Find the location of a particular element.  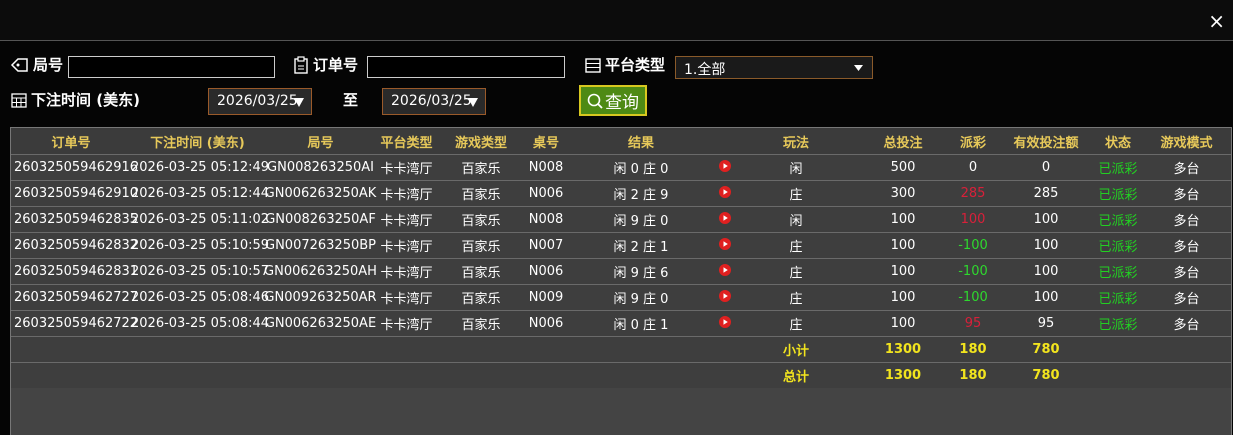

platform-select: 1.全部 is located at coordinates (774, 67).